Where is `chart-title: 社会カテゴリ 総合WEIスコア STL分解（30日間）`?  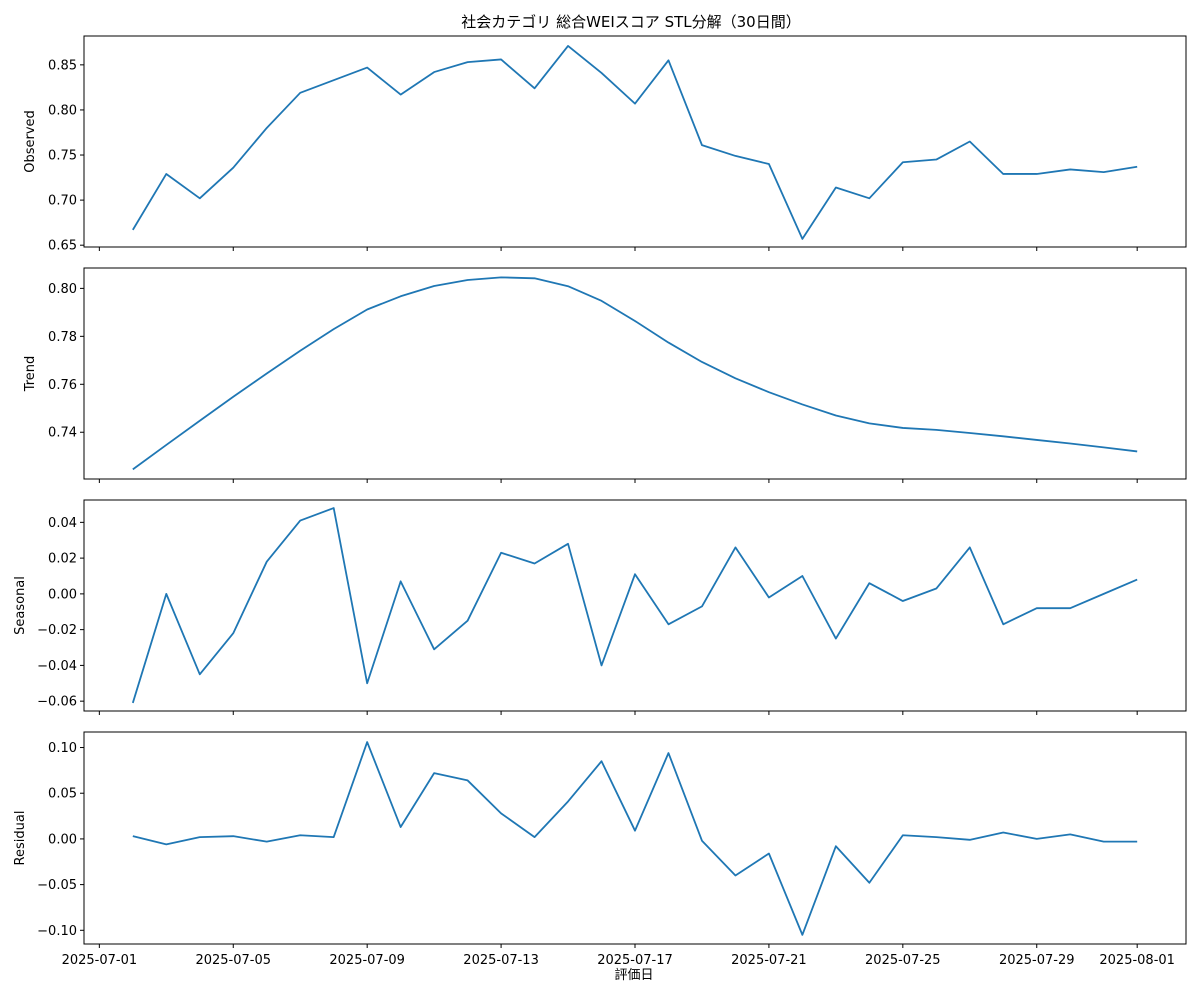 chart-title: 社会カテゴリ 総合WEIスコア STL分解（30日間） is located at coordinates (630, 22).